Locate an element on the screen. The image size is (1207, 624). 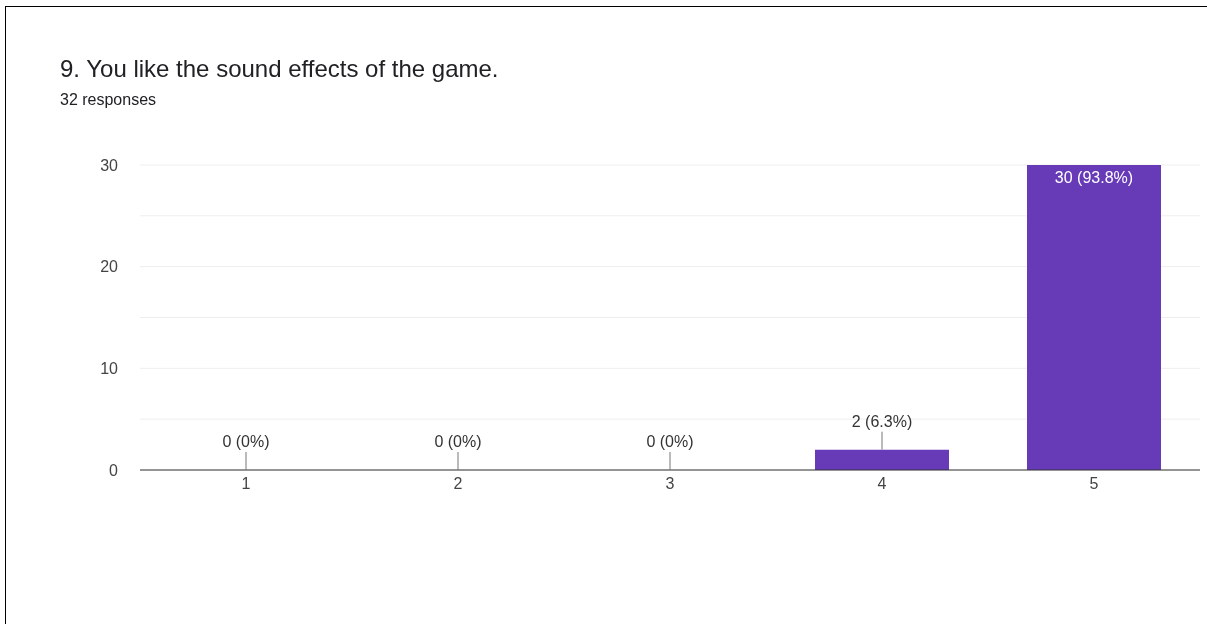
chart-title: 9. You like the sound effects of the game. is located at coordinates (279, 69).